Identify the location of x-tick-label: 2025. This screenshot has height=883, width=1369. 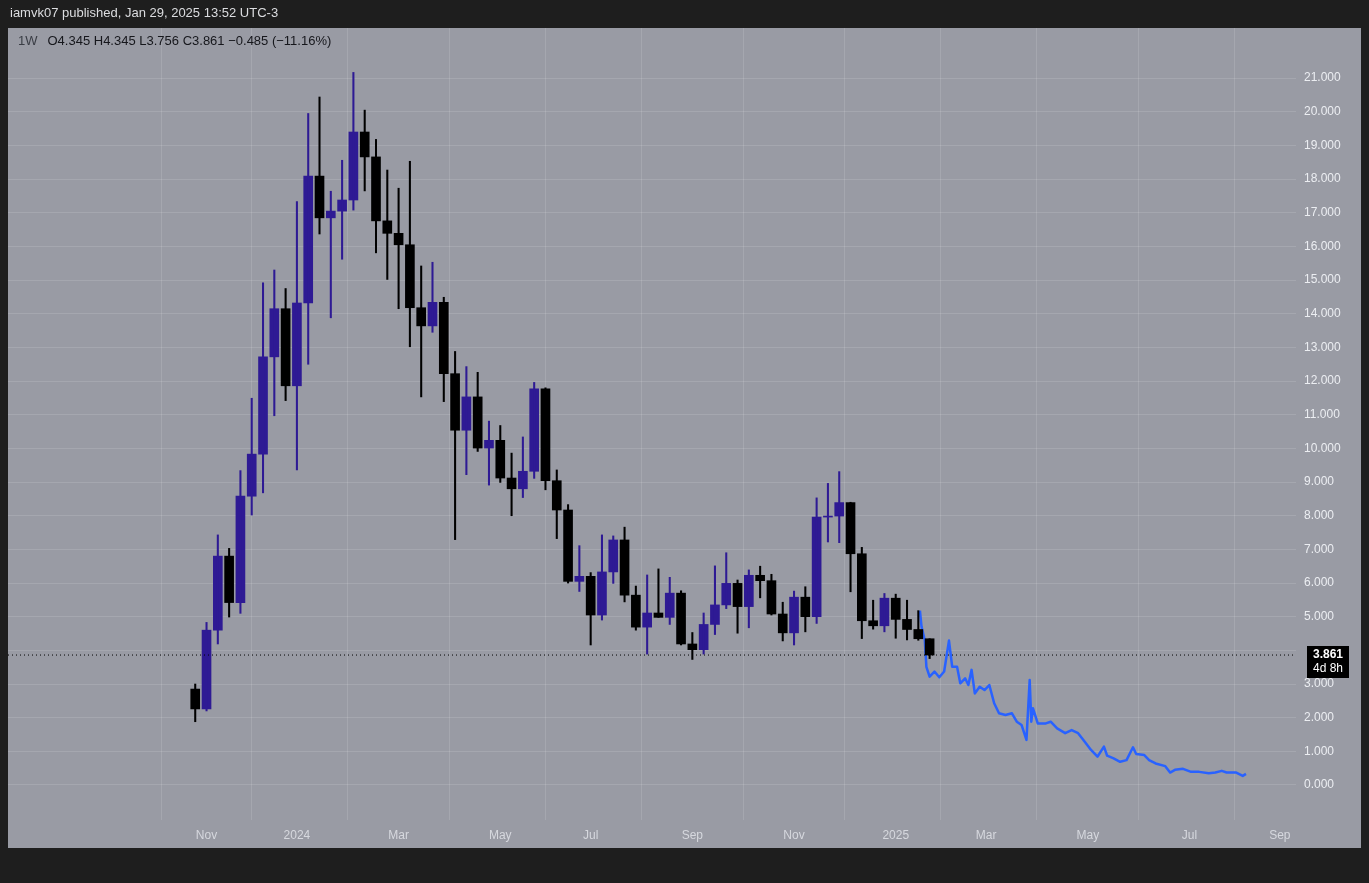
(896, 834).